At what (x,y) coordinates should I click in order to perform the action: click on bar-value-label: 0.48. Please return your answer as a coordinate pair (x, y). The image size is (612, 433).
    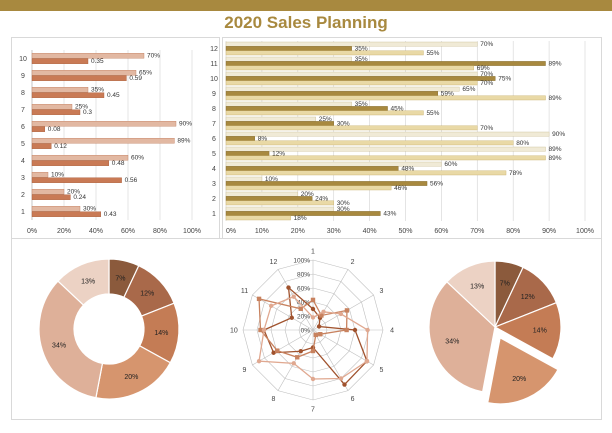
    Looking at the image, I should click on (118, 163).